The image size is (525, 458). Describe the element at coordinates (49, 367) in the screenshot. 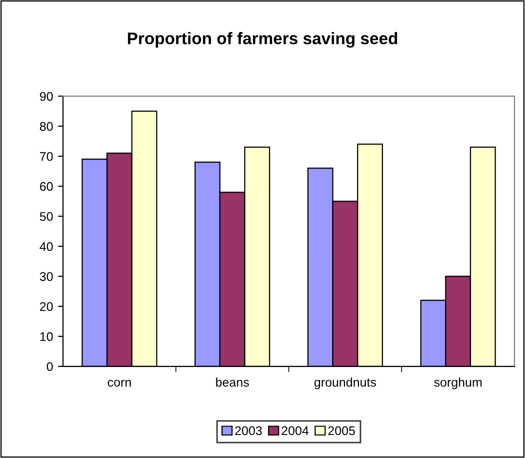

I see `y-tick-label: 0` at that location.